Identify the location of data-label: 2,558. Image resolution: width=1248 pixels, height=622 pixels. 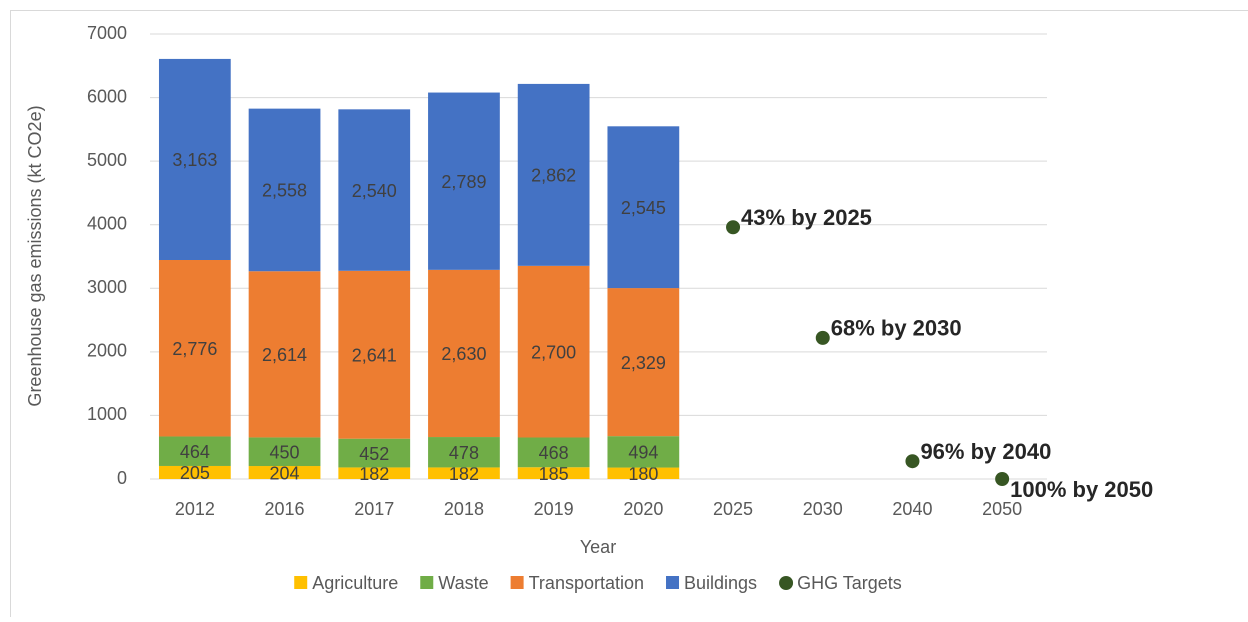
(284, 191).